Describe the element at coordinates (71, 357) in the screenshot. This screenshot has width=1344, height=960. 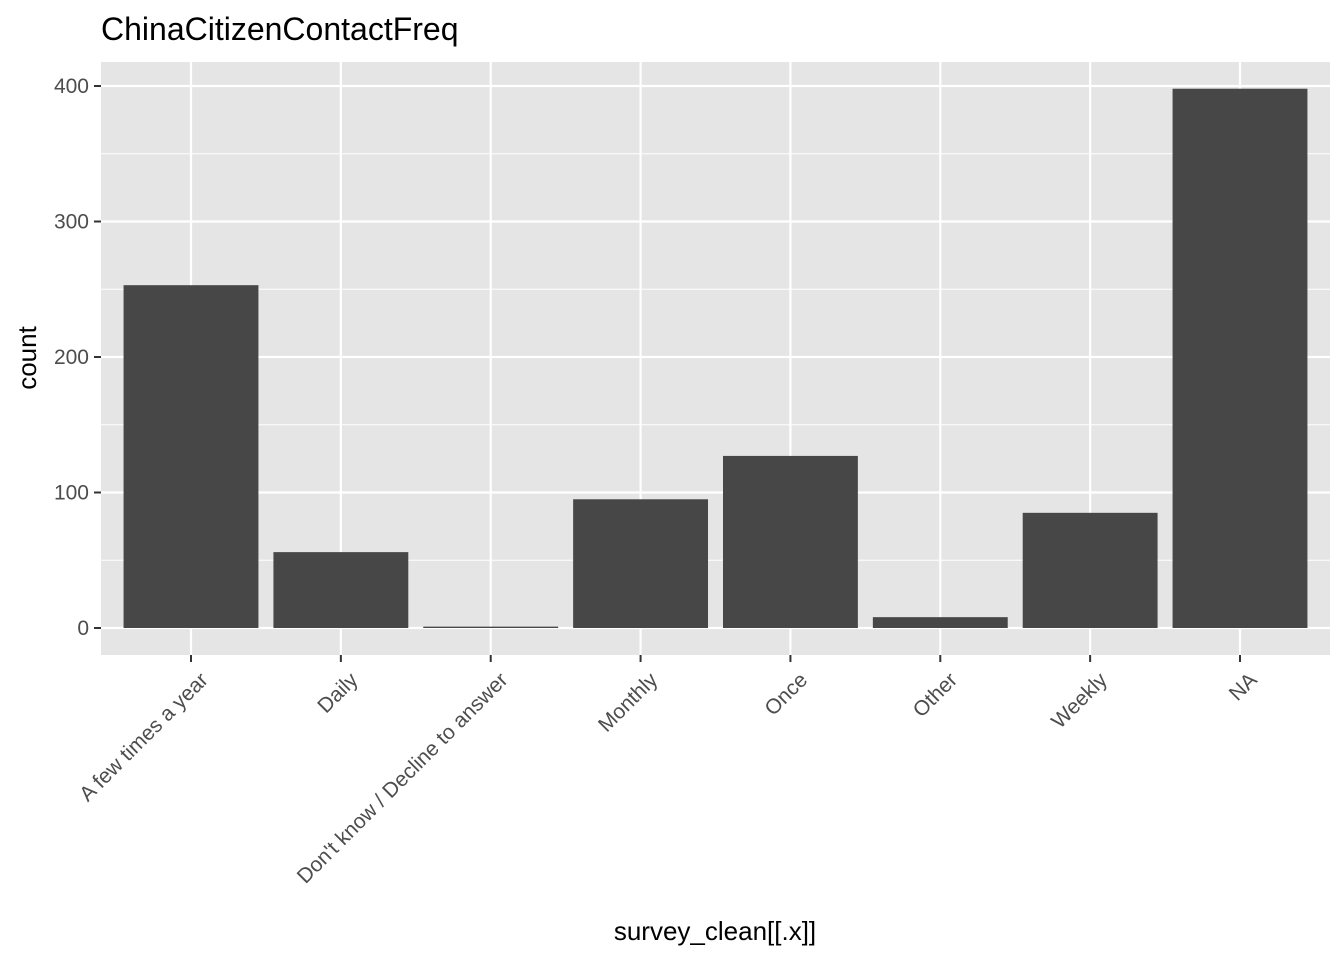
I see `y-tick-label: 200` at that location.